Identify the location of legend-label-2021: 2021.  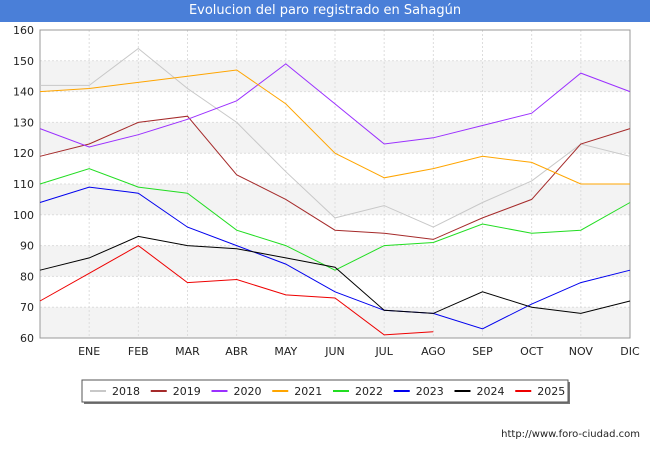
(308, 391).